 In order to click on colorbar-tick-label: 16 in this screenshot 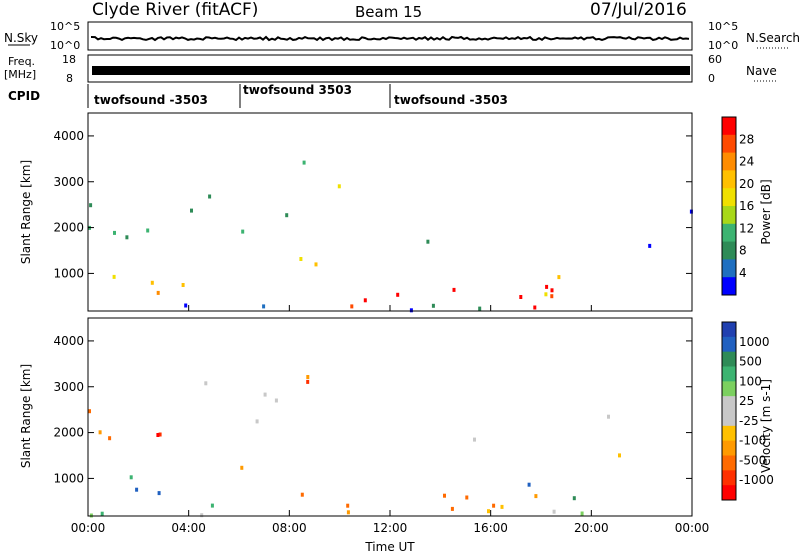, I will do `click(746, 206)`.